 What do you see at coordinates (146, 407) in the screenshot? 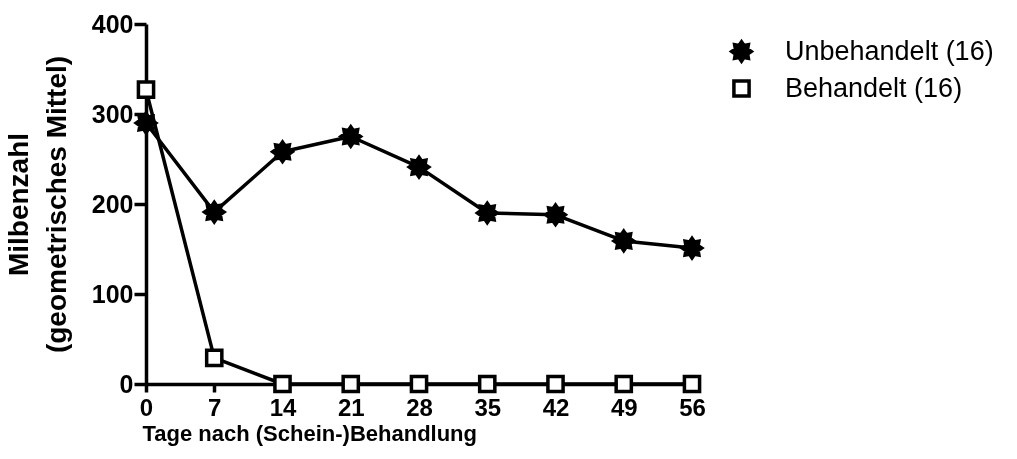
I see `x-tick-label: 0` at bounding box center [146, 407].